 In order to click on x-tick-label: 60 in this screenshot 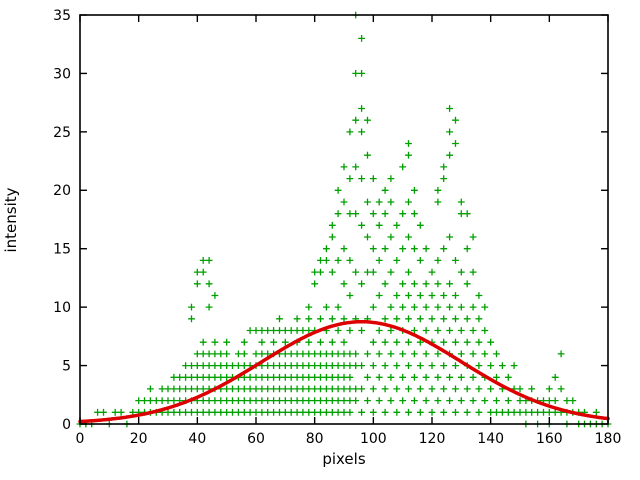, I will do `click(256, 439)`.